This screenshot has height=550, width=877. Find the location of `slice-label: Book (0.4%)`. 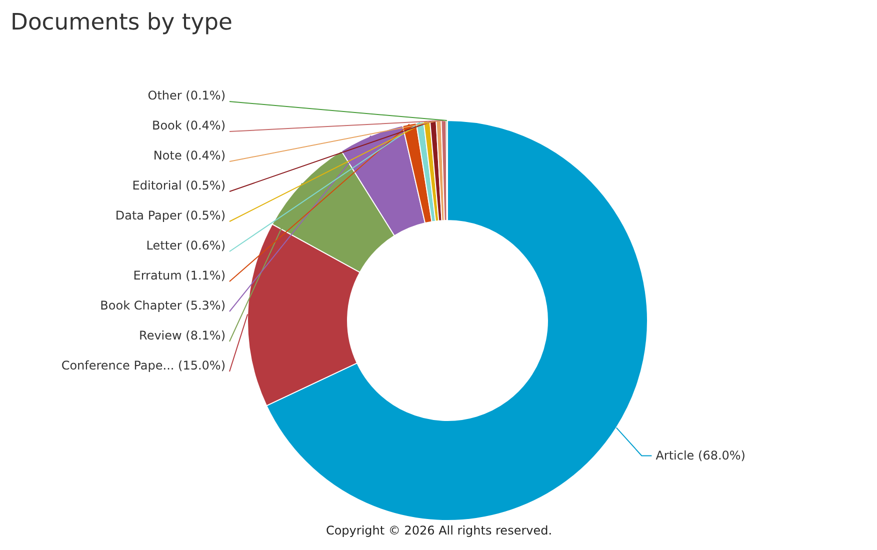

slice-label: Book (0.4%) is located at coordinates (189, 125).